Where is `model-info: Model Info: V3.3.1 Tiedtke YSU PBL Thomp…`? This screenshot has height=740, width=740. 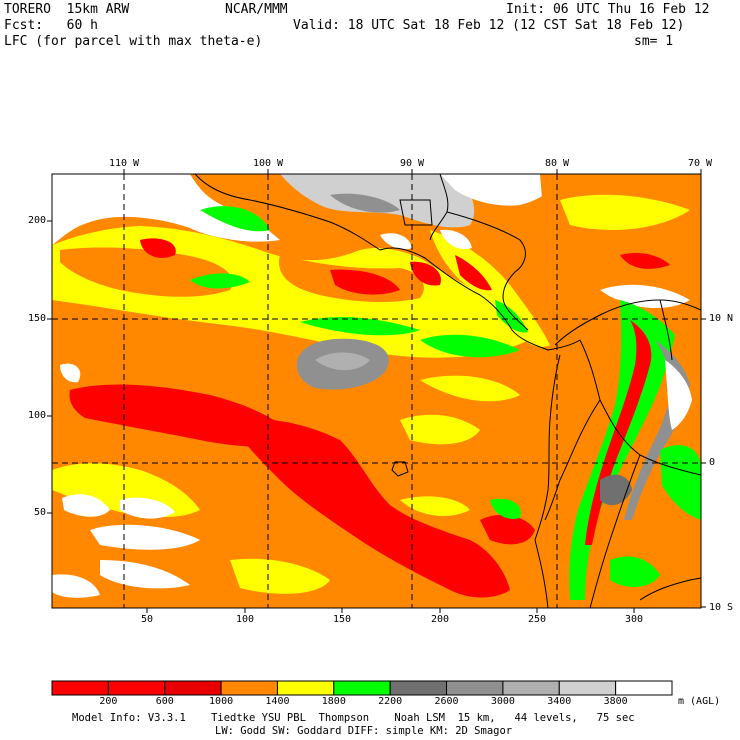 model-info: Model Info: V3.3.1 Tiedtke YSU PBL Thomp… is located at coordinates (353, 718).